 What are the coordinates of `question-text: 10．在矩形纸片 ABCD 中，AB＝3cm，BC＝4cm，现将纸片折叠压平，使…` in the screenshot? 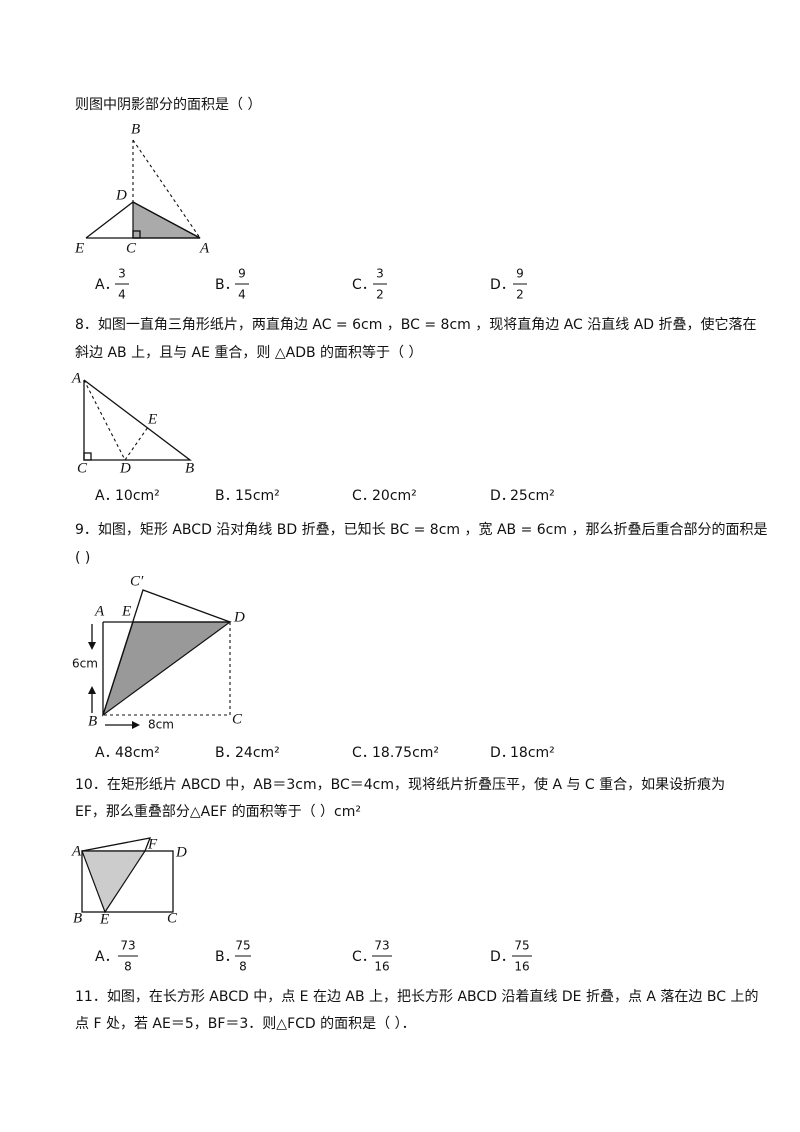 It's located at (400, 784).